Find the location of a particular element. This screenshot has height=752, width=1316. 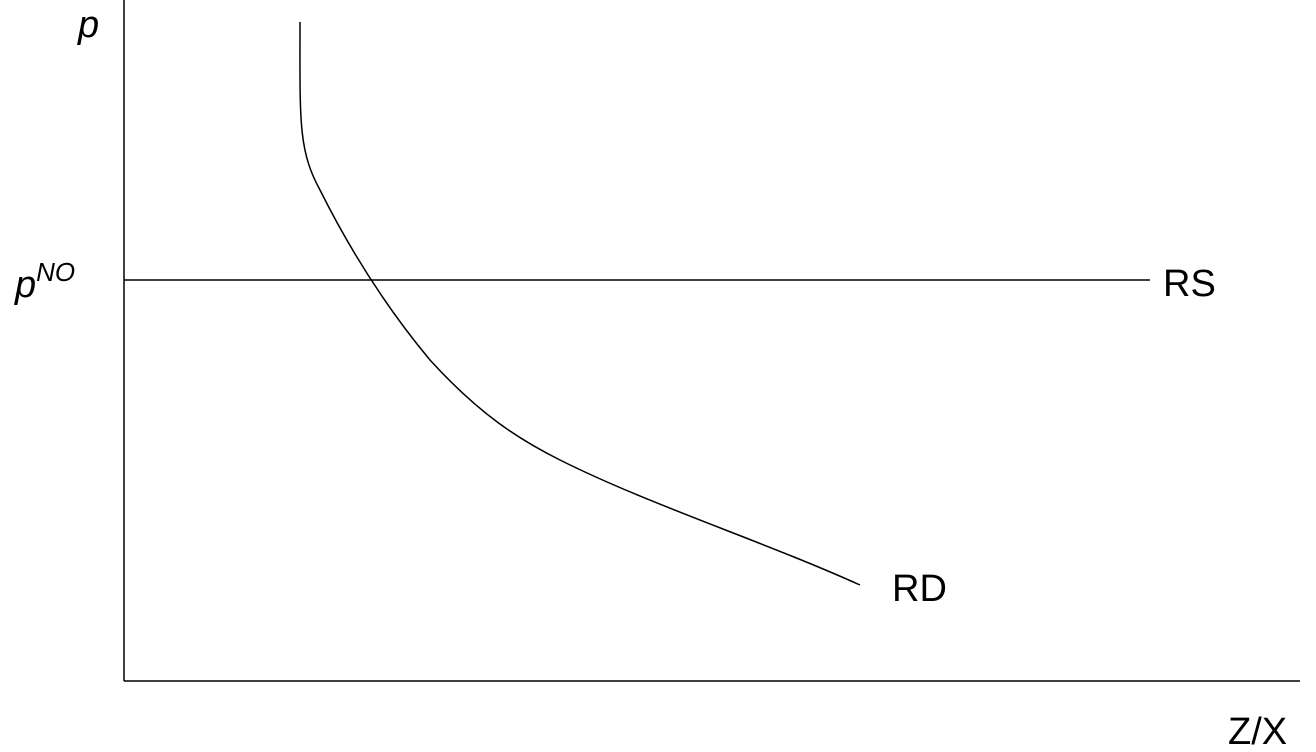

price-level-label-superscript: NO is located at coordinates (55, 272).